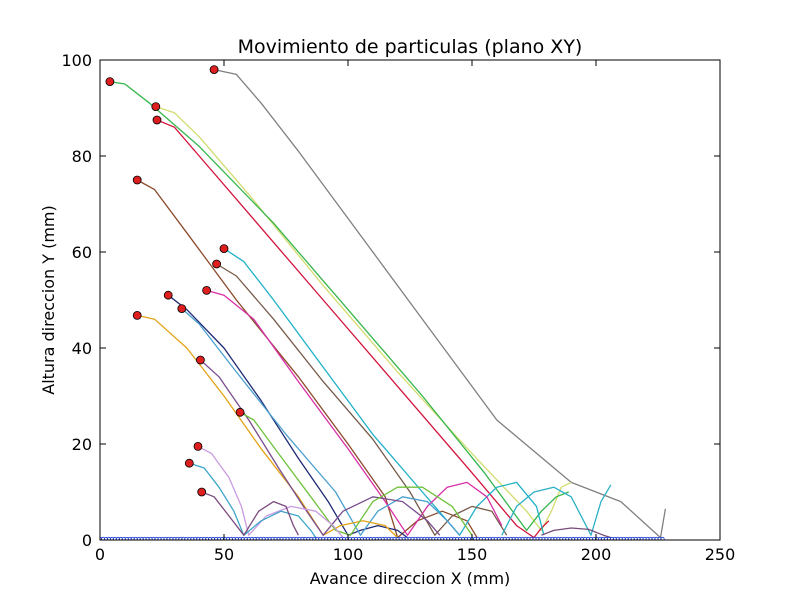  What do you see at coordinates (410, 47) in the screenshot?
I see `chart-title: Movimiento de particulas (plano XY)` at bounding box center [410, 47].